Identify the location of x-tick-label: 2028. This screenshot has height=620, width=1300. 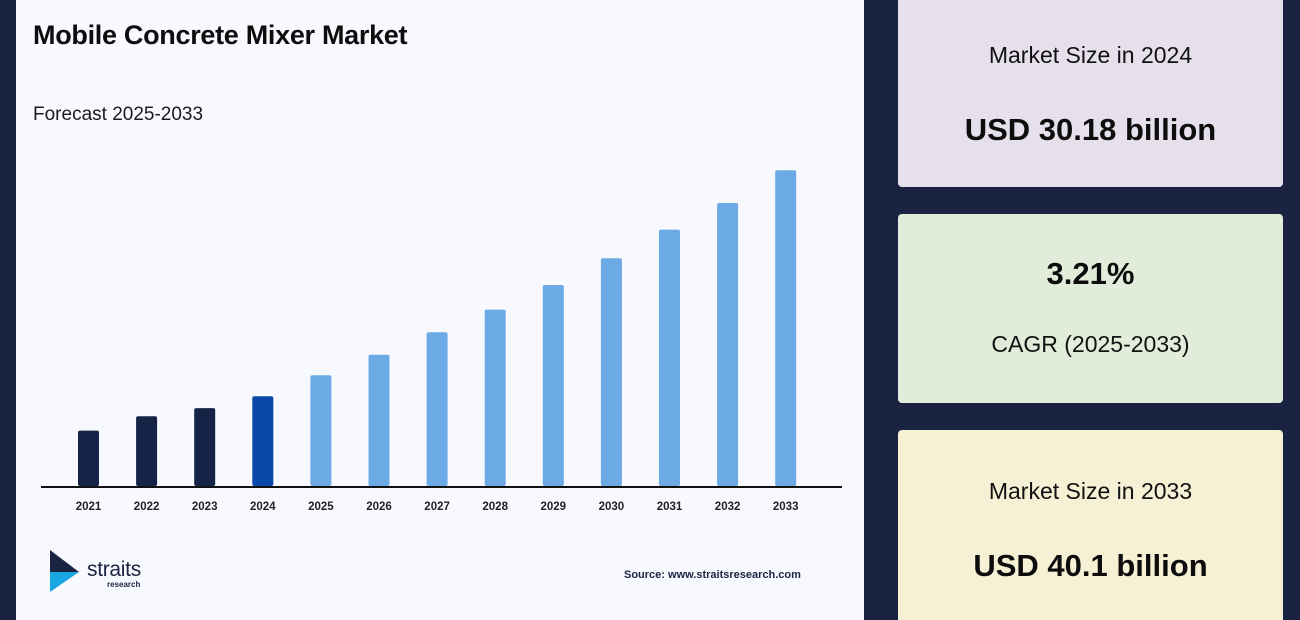
(495, 507).